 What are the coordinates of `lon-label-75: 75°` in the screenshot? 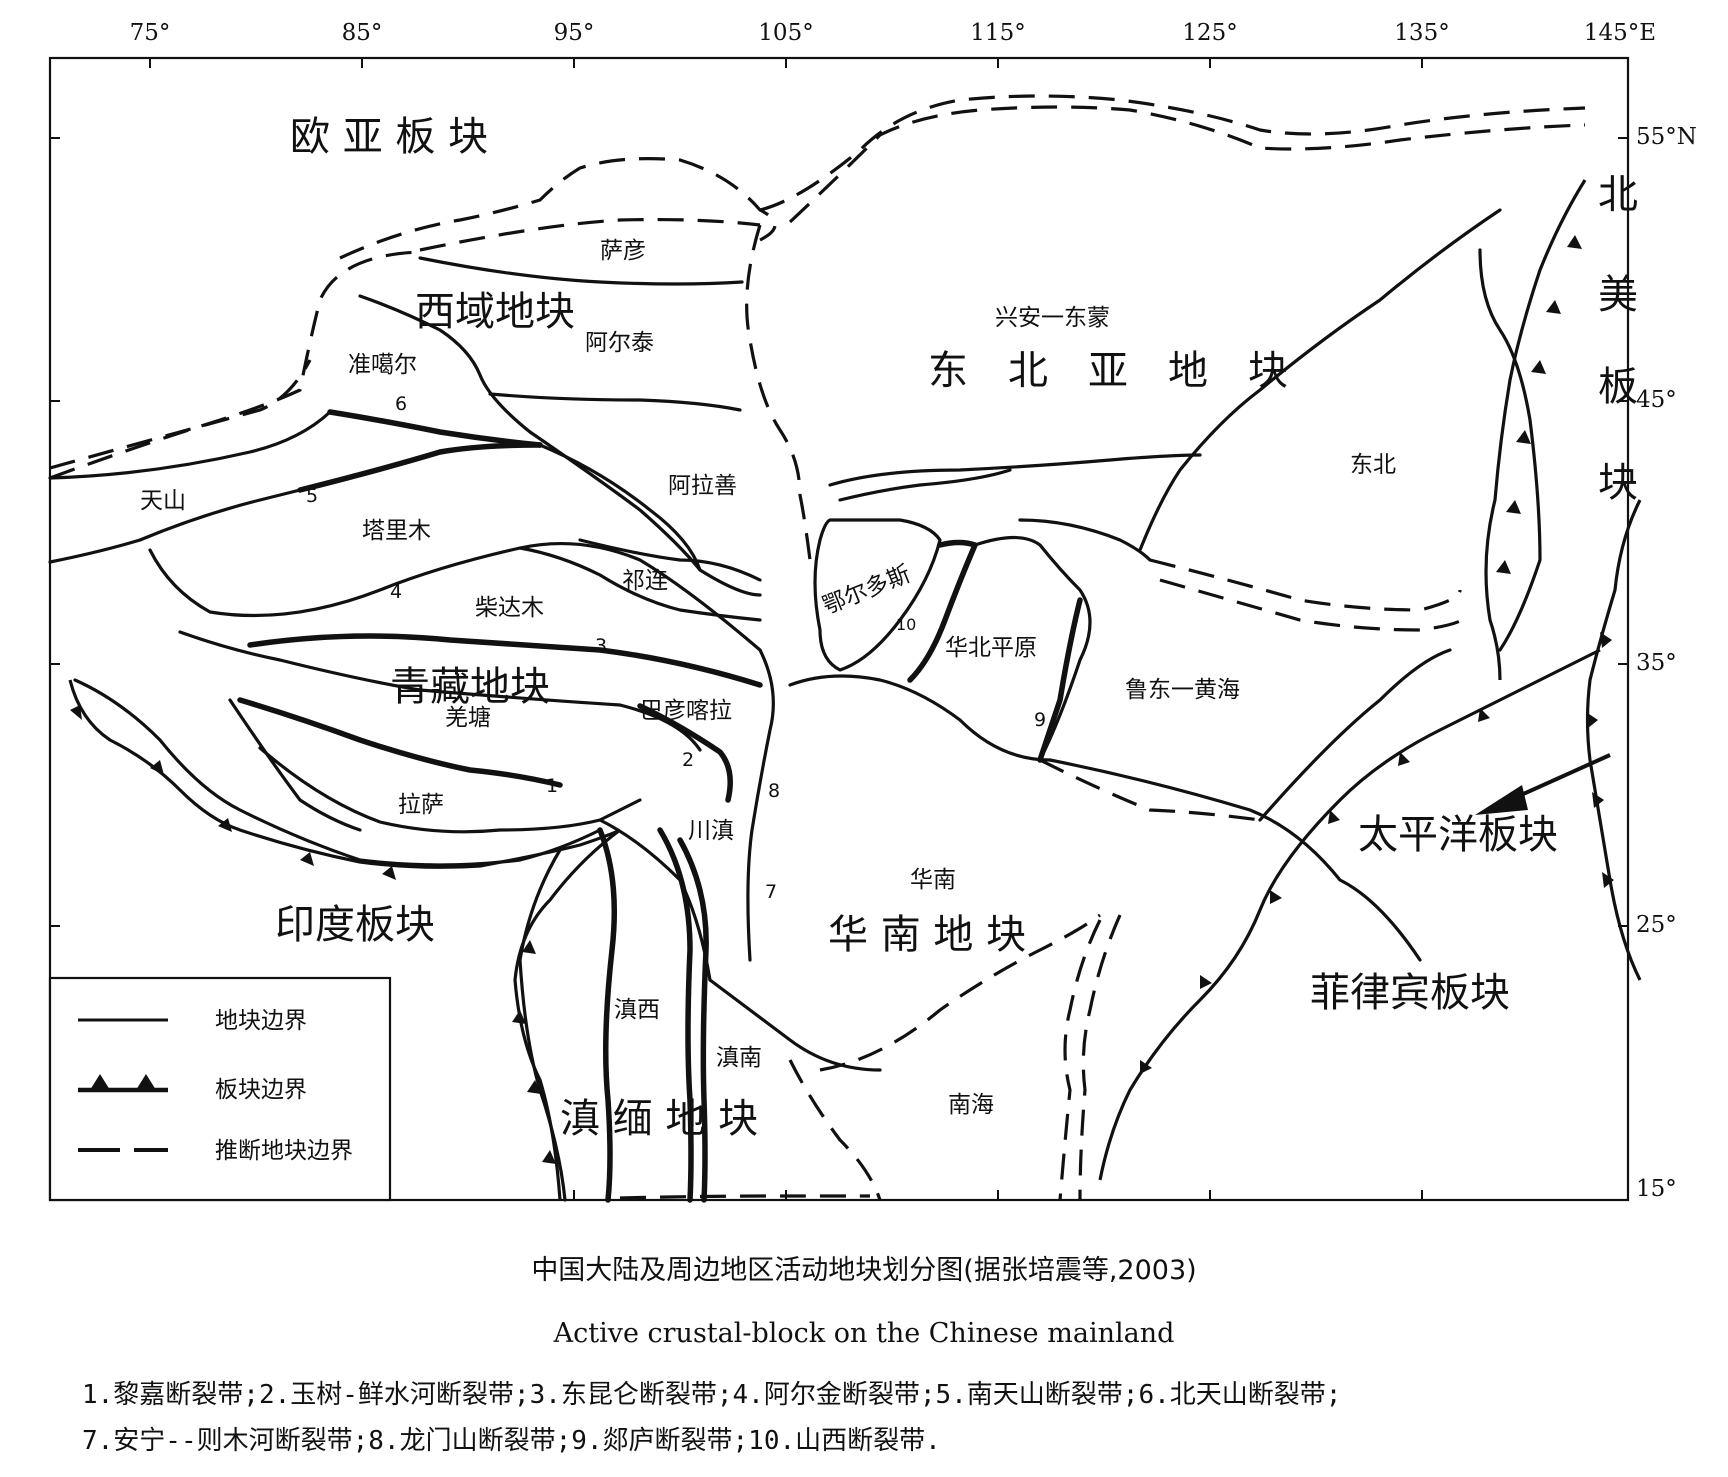 It's located at (150, 33).